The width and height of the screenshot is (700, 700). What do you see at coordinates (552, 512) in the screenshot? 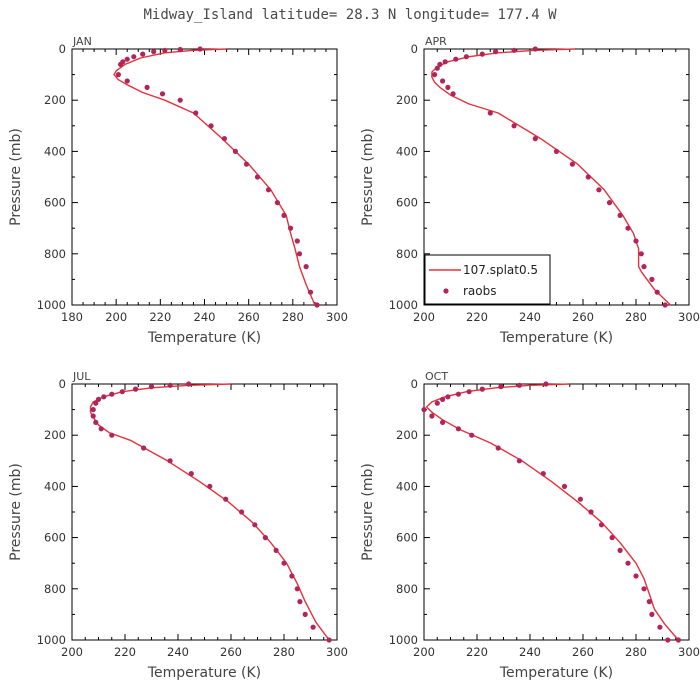
I see `model-profile-line` at bounding box center [552, 512].